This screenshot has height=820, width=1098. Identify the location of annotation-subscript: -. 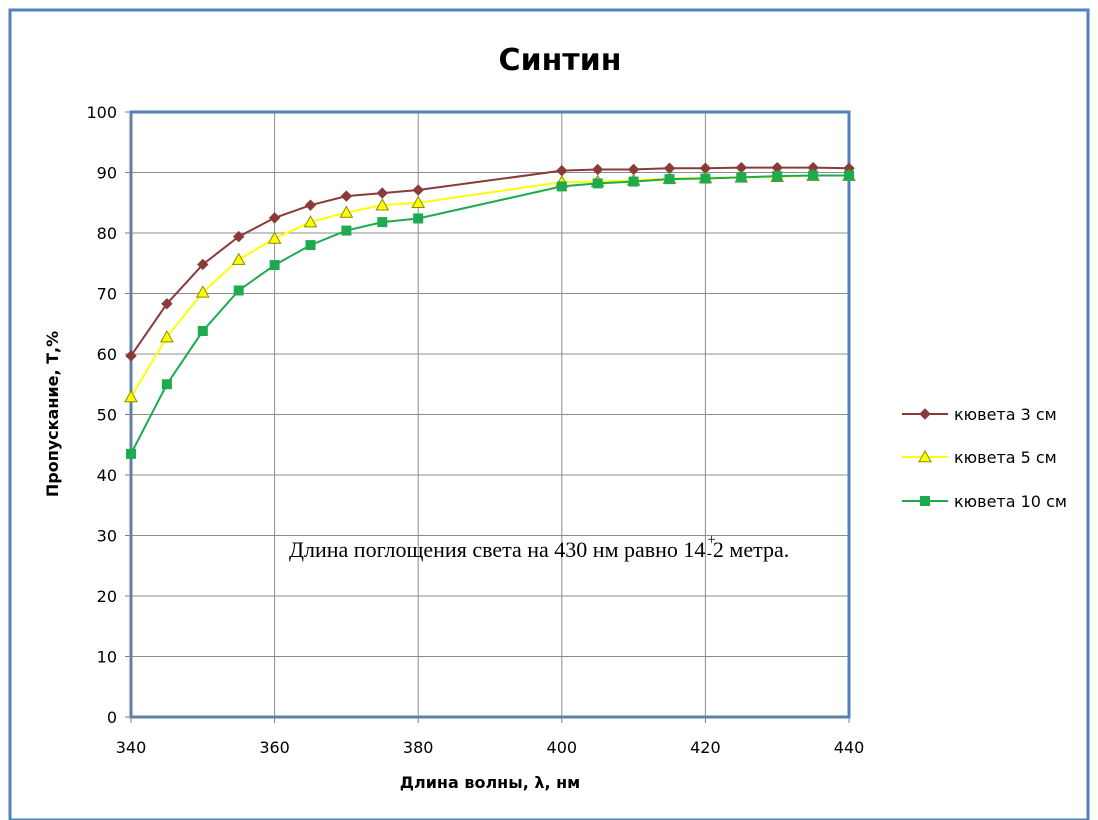
(709, 554).